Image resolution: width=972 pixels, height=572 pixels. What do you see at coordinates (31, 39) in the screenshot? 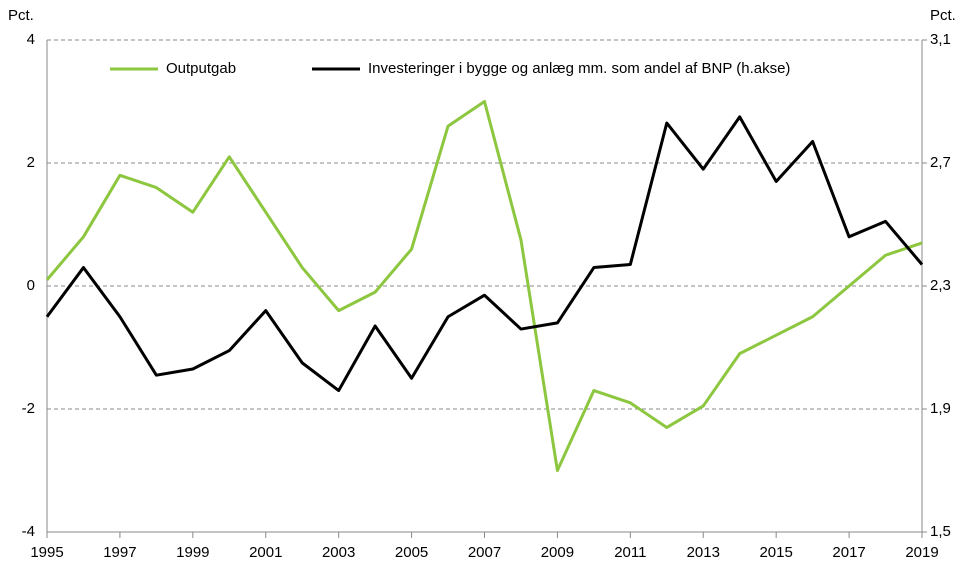
I see `y-tick-label: 4` at bounding box center [31, 39].